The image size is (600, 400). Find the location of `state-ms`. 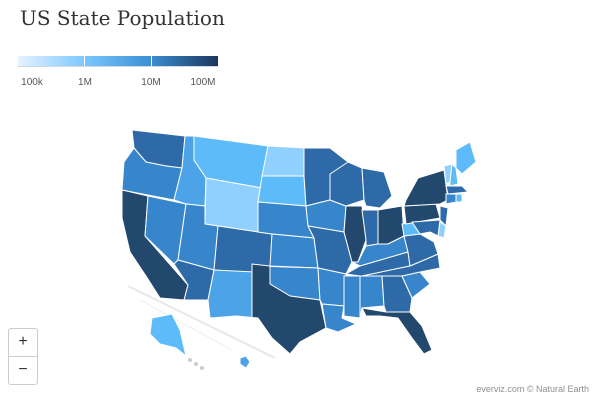

state-ms is located at coordinates (352, 297).